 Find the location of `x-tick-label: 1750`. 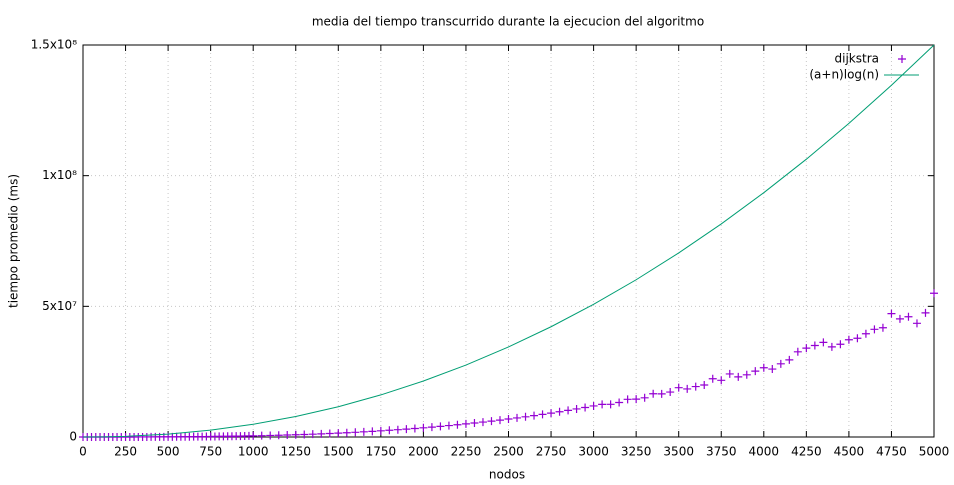

x-tick-label: 1750 is located at coordinates (381, 452).